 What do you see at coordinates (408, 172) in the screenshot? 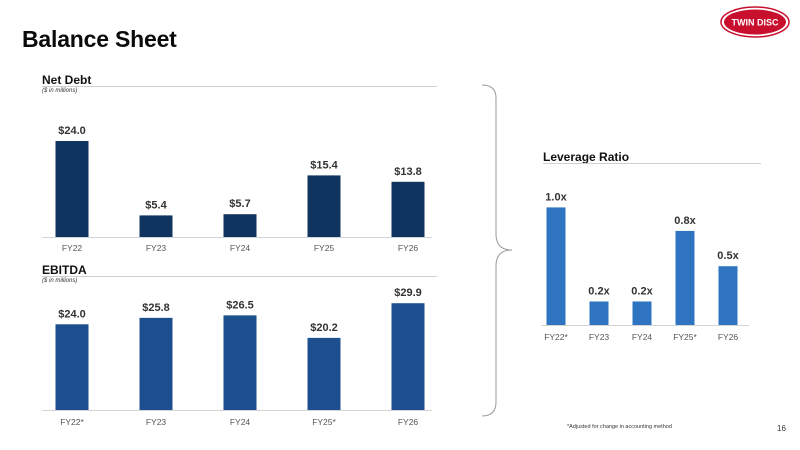
I see `net-debt-value-label-4: $13.8` at bounding box center [408, 172].